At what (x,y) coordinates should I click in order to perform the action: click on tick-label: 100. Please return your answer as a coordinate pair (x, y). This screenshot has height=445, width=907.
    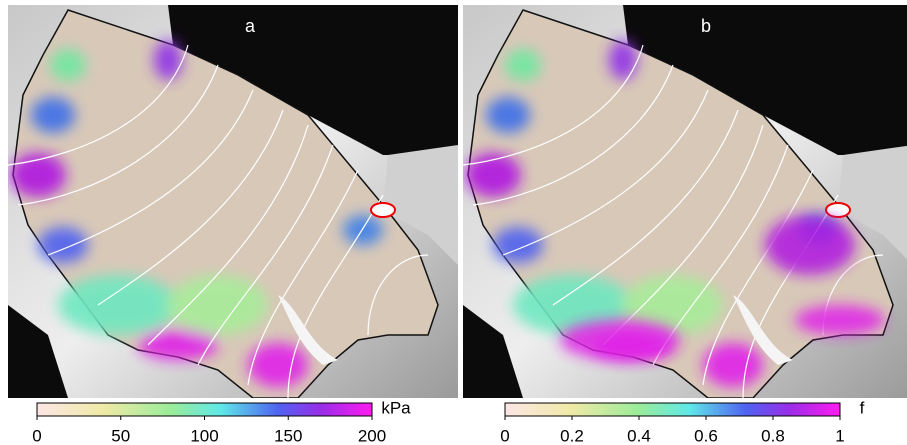
    Looking at the image, I should click on (204, 435).